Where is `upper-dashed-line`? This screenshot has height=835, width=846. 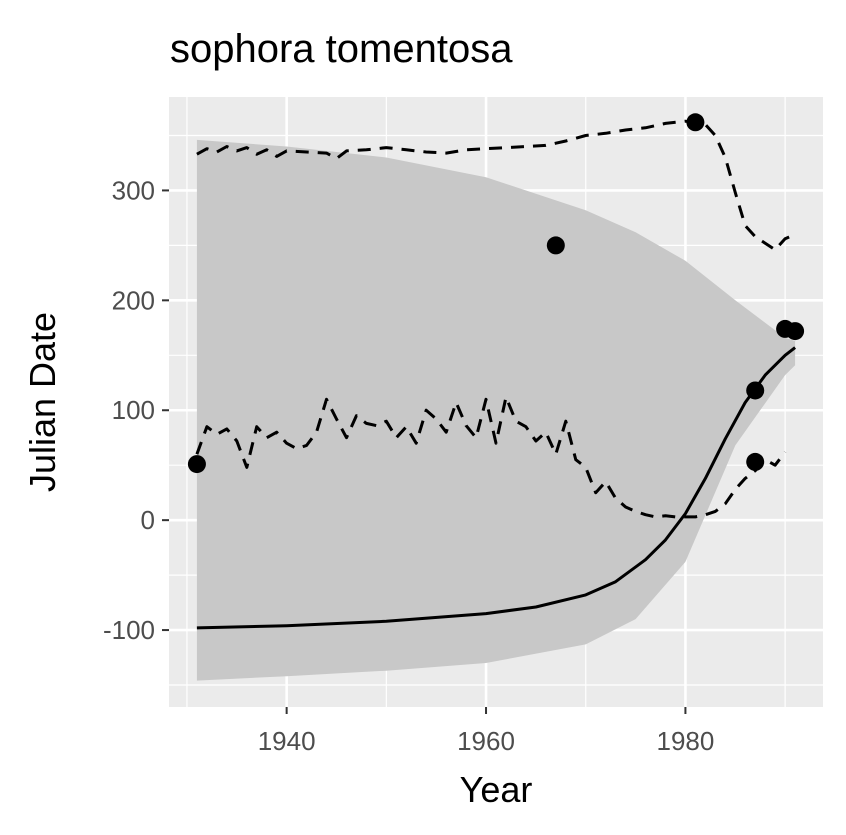
upper-dashed-line is located at coordinates (496, 185).